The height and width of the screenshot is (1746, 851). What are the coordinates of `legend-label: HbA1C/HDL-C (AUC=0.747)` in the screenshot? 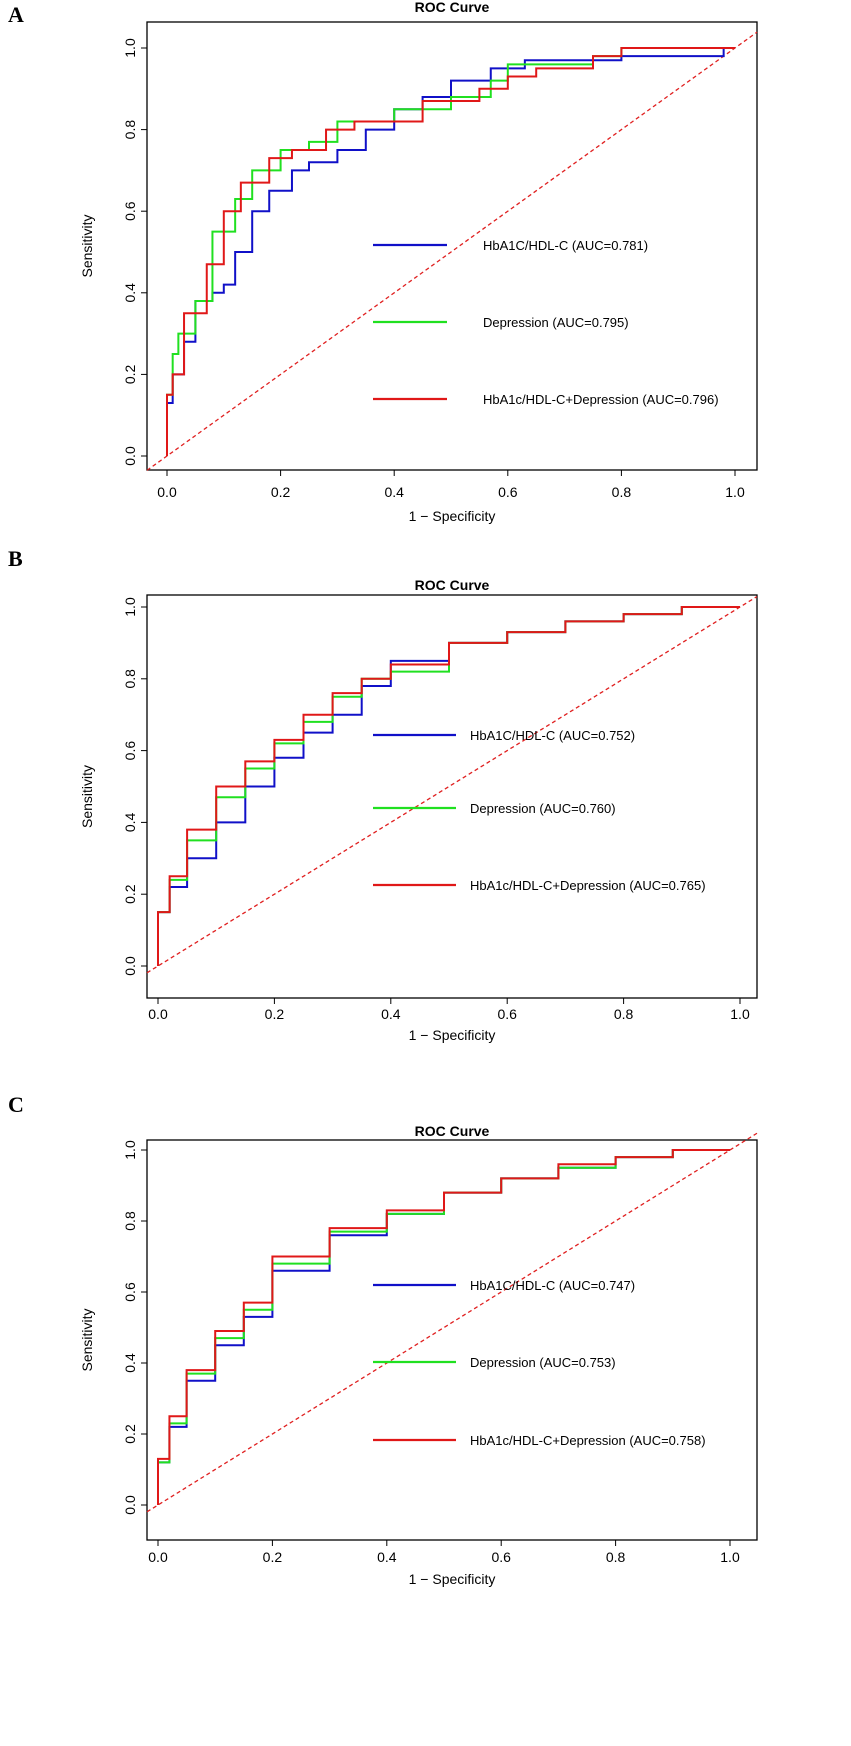 It's located at (552, 1285).